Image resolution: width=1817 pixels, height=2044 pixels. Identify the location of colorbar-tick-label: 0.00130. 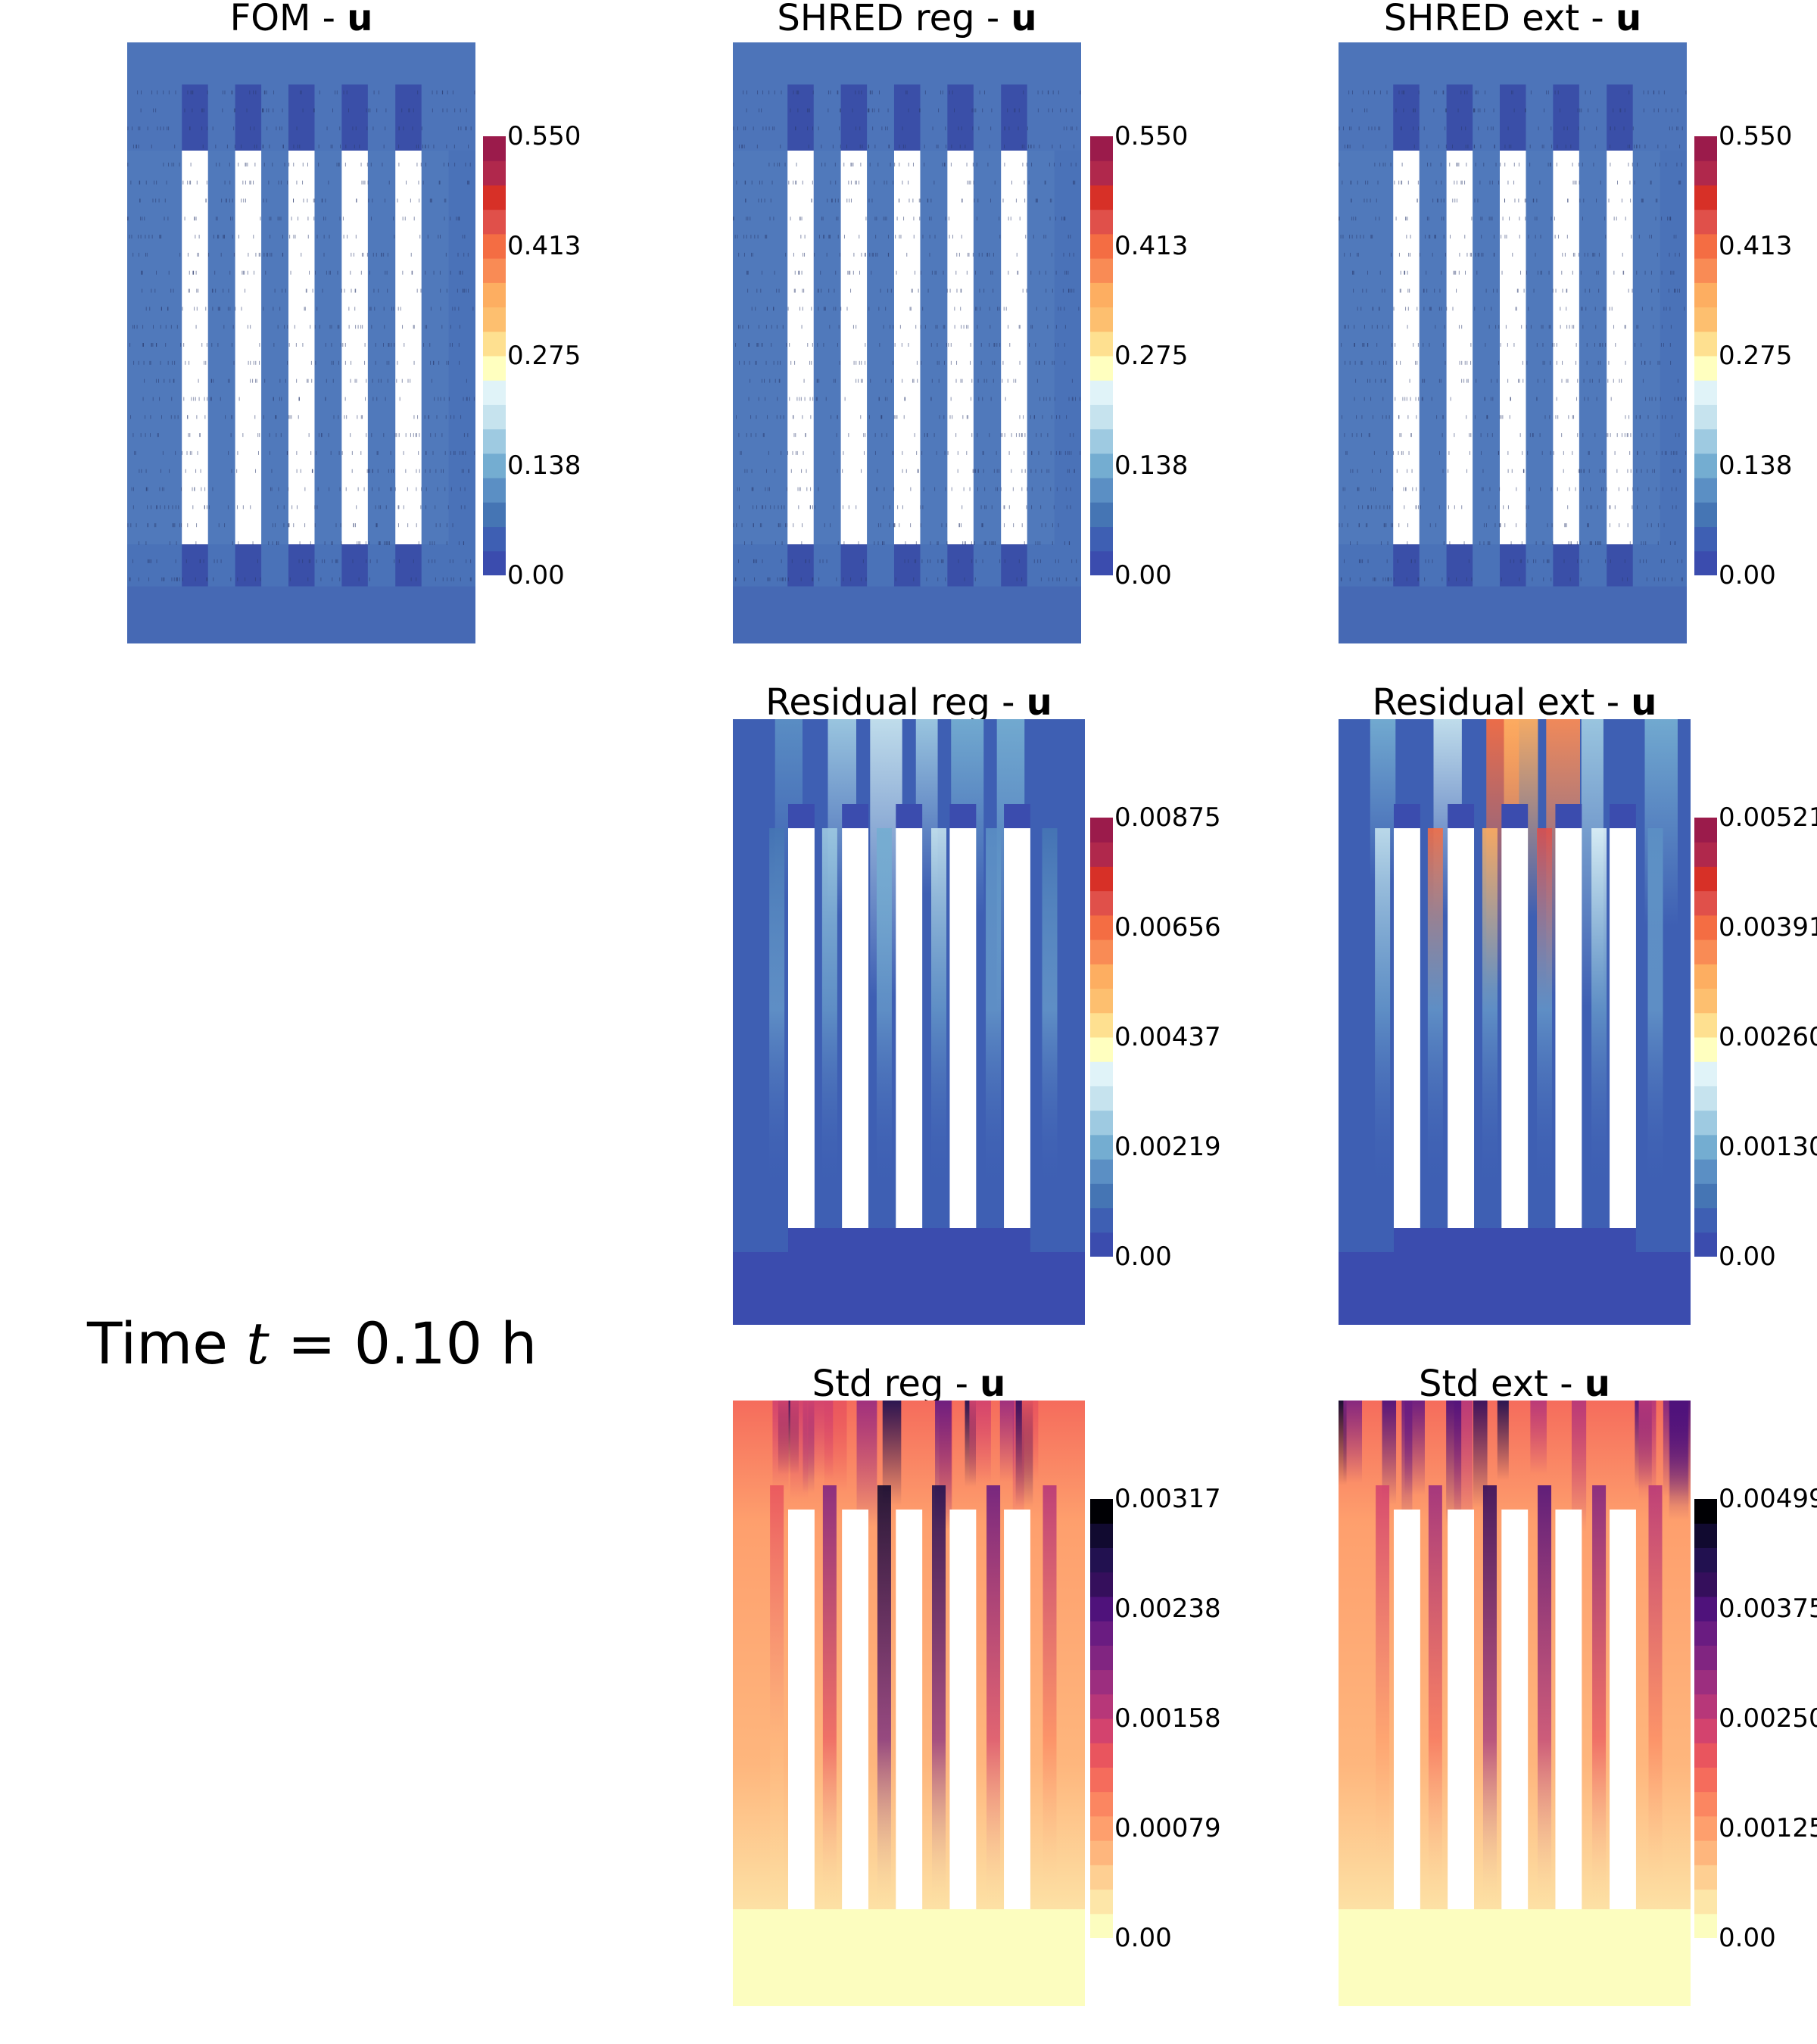
(1768, 1147).